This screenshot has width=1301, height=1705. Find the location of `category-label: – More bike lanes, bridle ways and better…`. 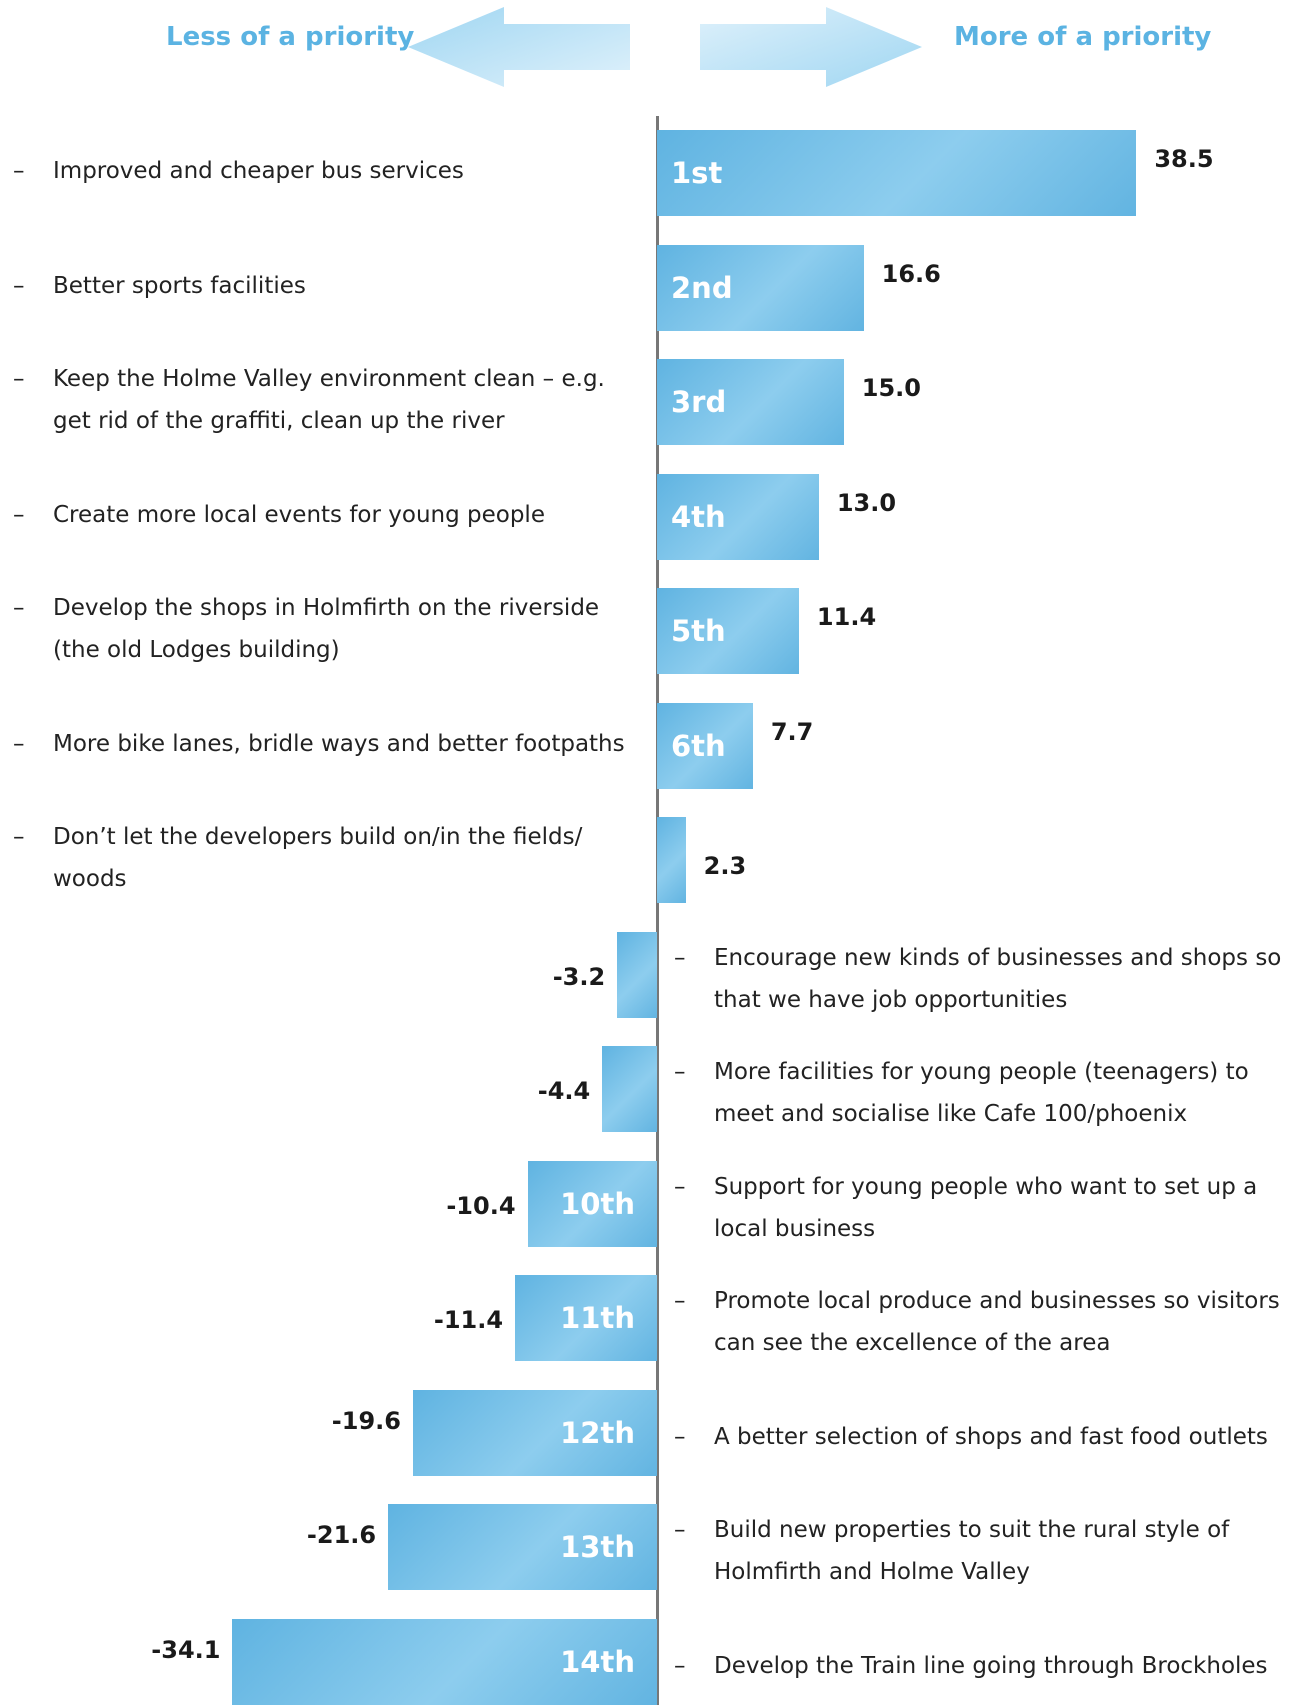

category-label: – More bike lanes, bridle ways and better… is located at coordinates (328, 744).